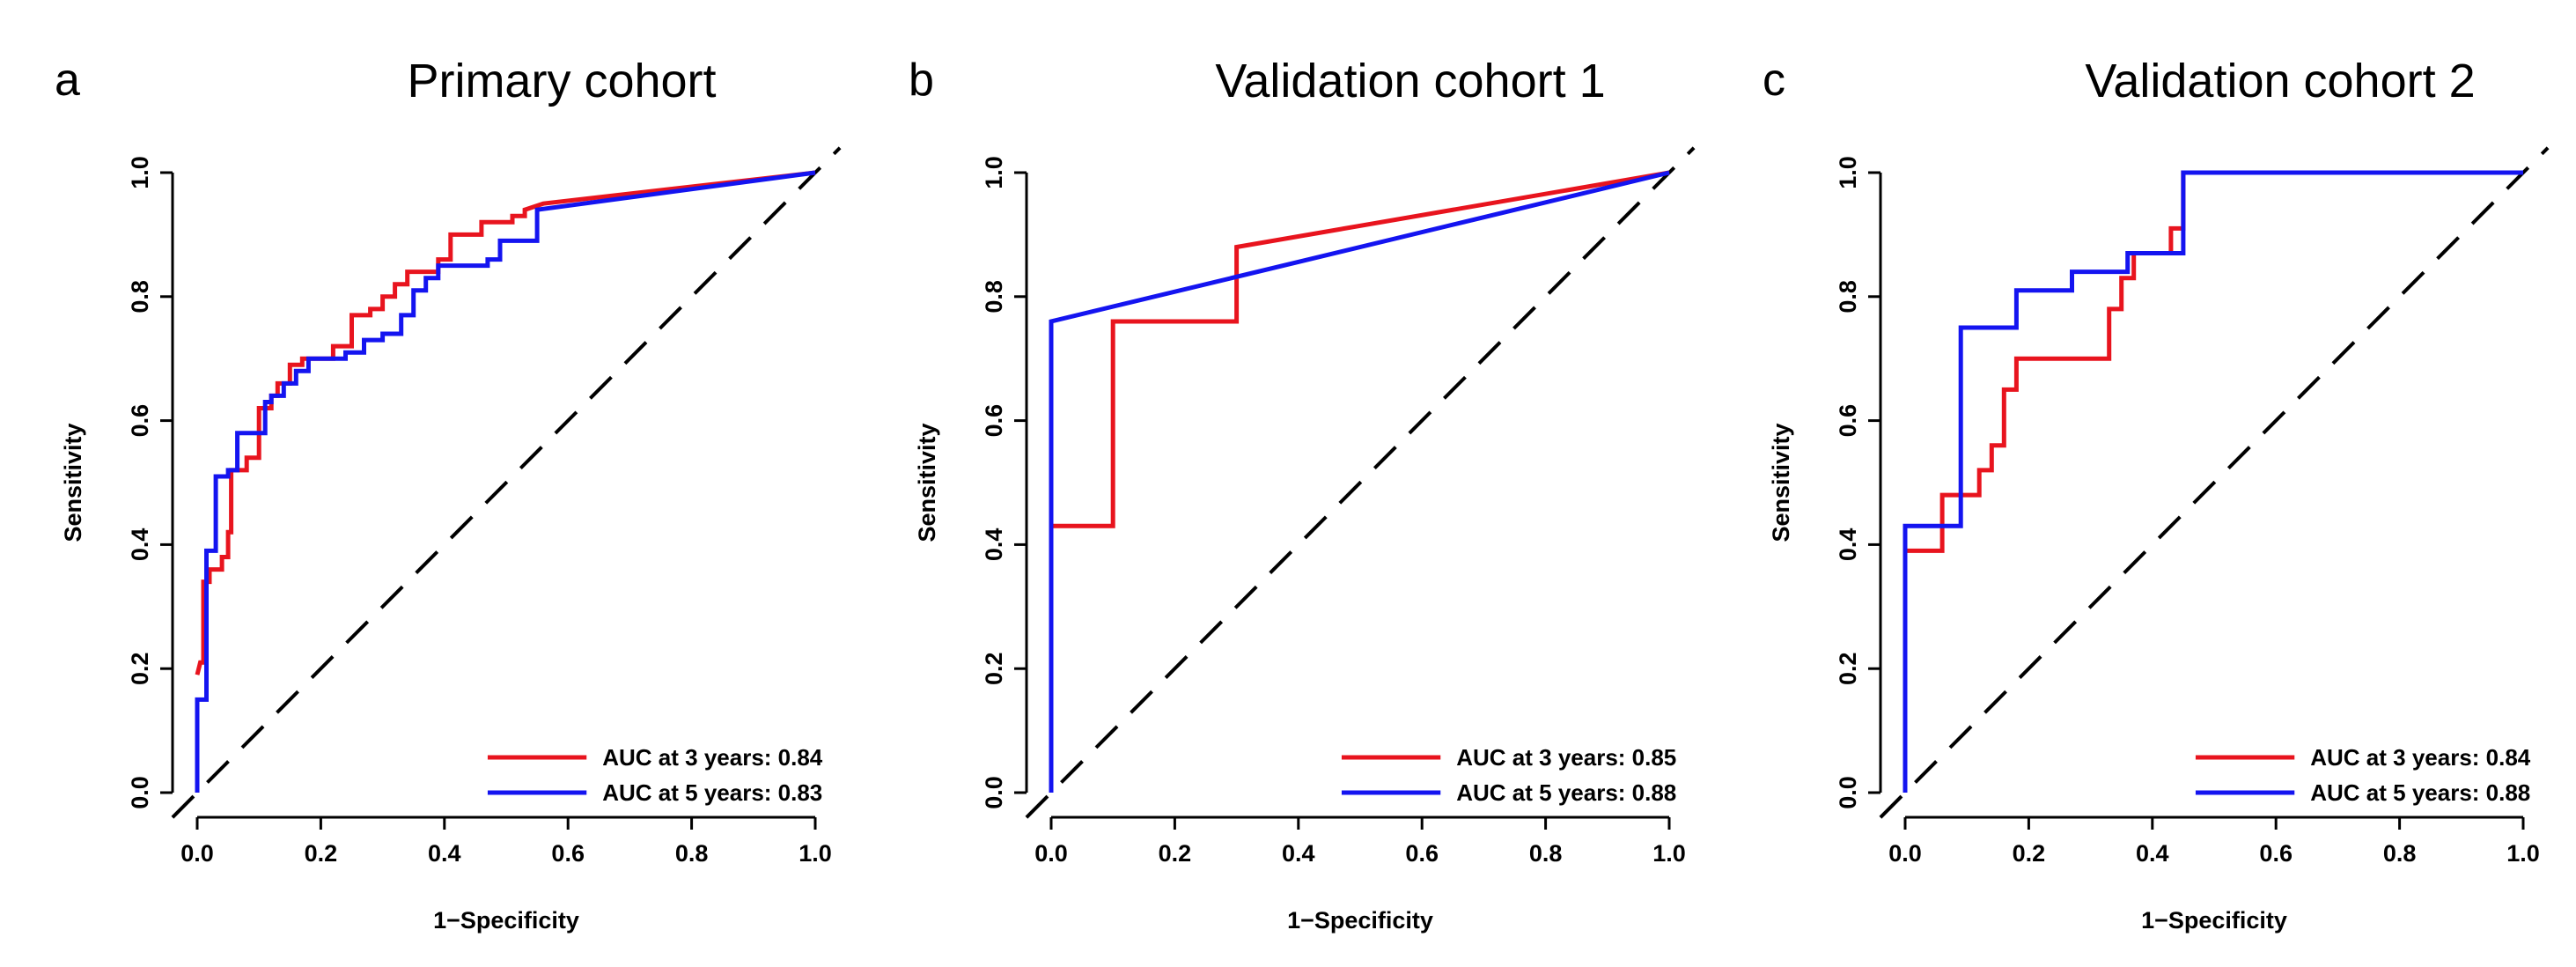  What do you see at coordinates (712, 792) in the screenshot?
I see `legend-entry: AUC at 5 years: 0.83` at bounding box center [712, 792].